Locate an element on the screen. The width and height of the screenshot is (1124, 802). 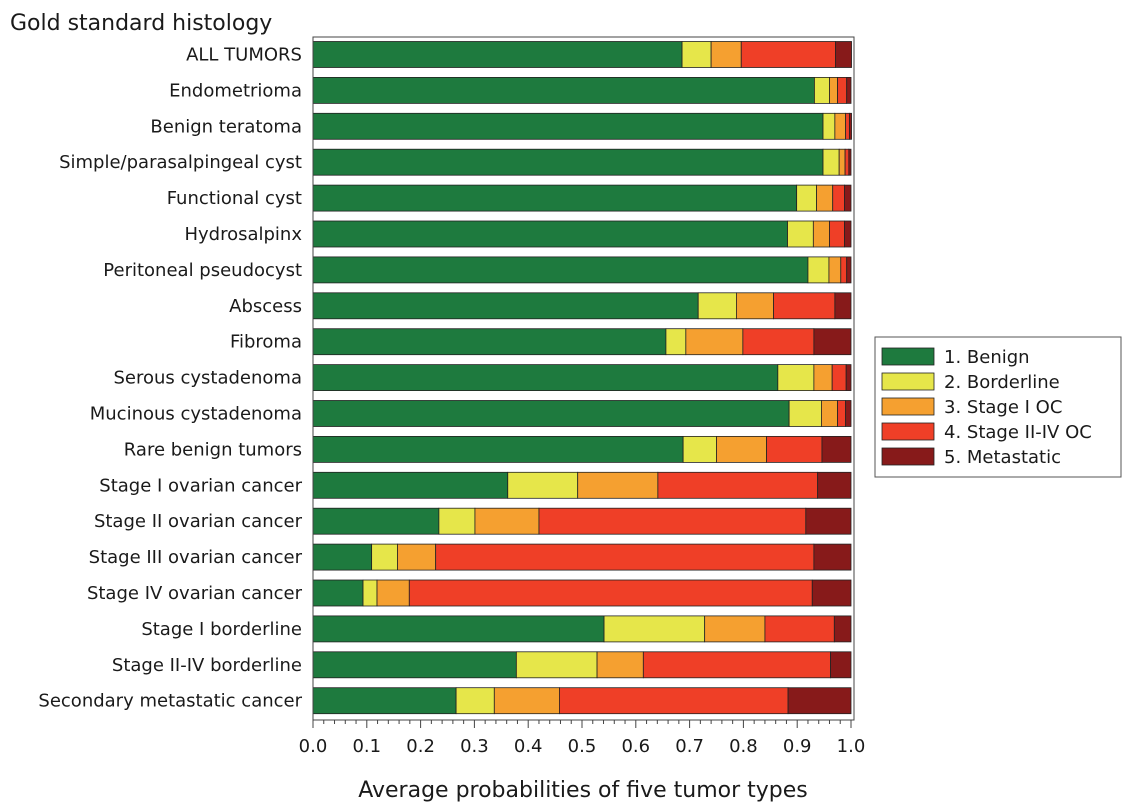
category-label: Endometrioma is located at coordinates (235, 90).